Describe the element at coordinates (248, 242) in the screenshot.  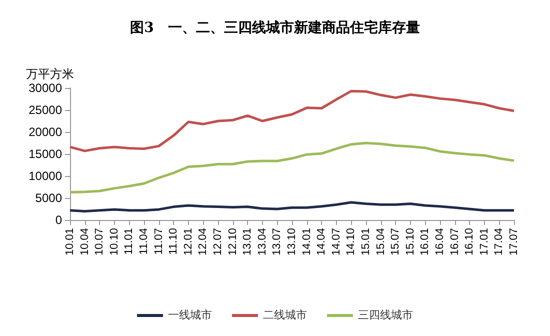
I see `x-tick-label: 13.01` at that location.